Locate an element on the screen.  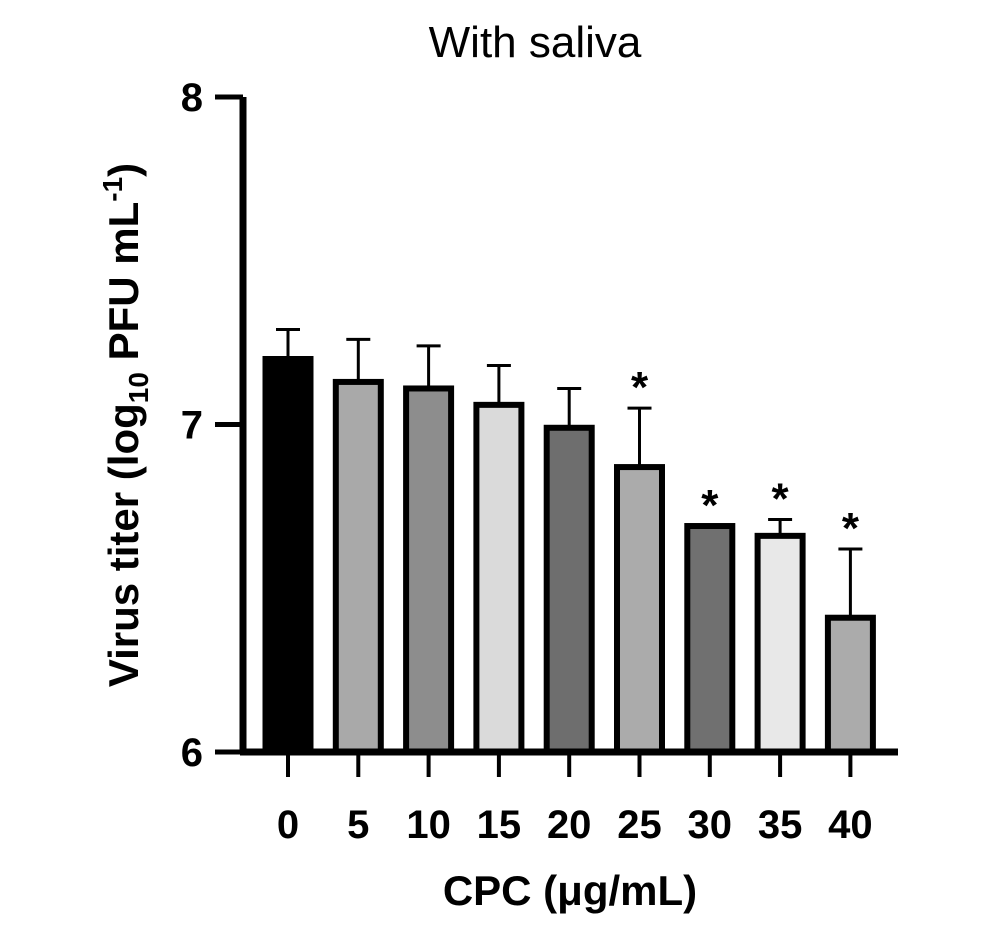
x-tick-label: 5 is located at coordinates (358, 825).